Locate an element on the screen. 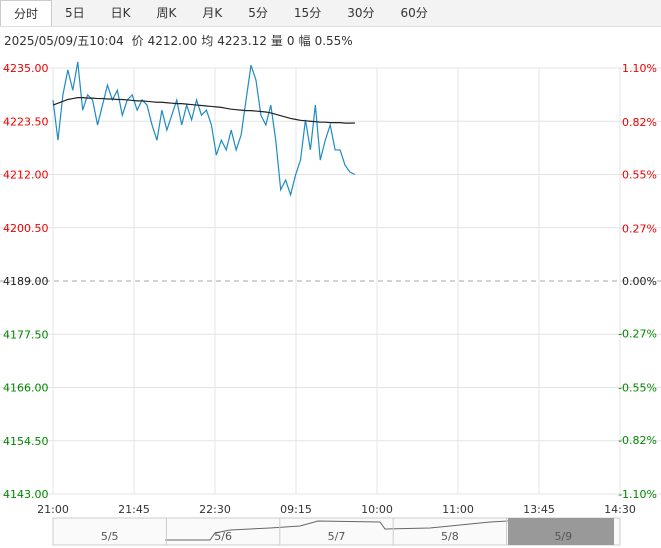  navigator-trace is located at coordinates (337, 530).